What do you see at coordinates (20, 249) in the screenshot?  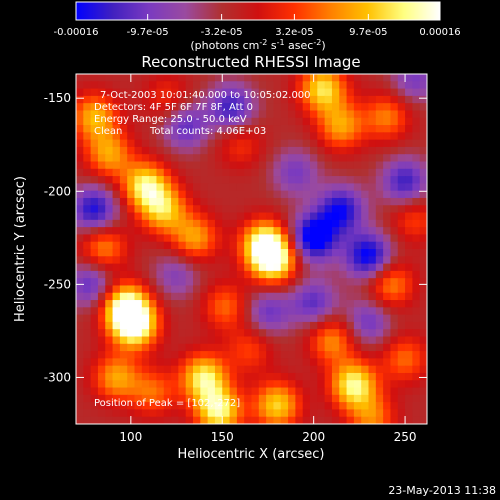 I see `y-axis-label: Heliocentric Y (arcsec)` at bounding box center [20, 249].